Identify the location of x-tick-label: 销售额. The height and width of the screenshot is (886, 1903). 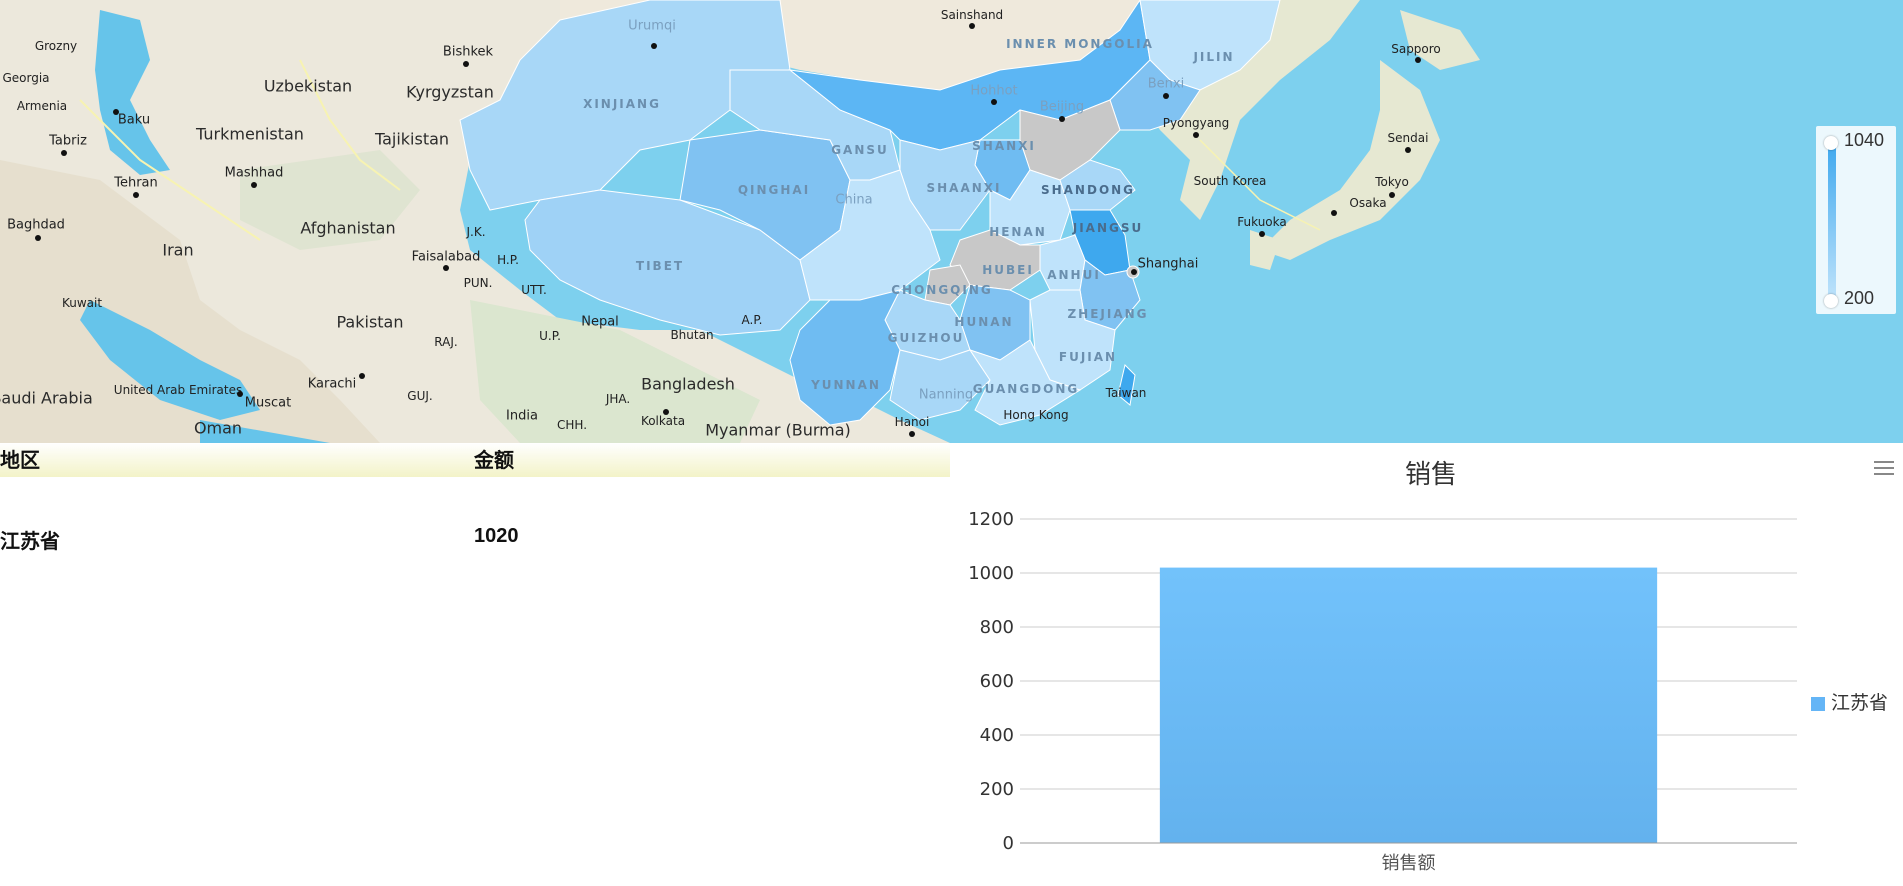
(1409, 863).